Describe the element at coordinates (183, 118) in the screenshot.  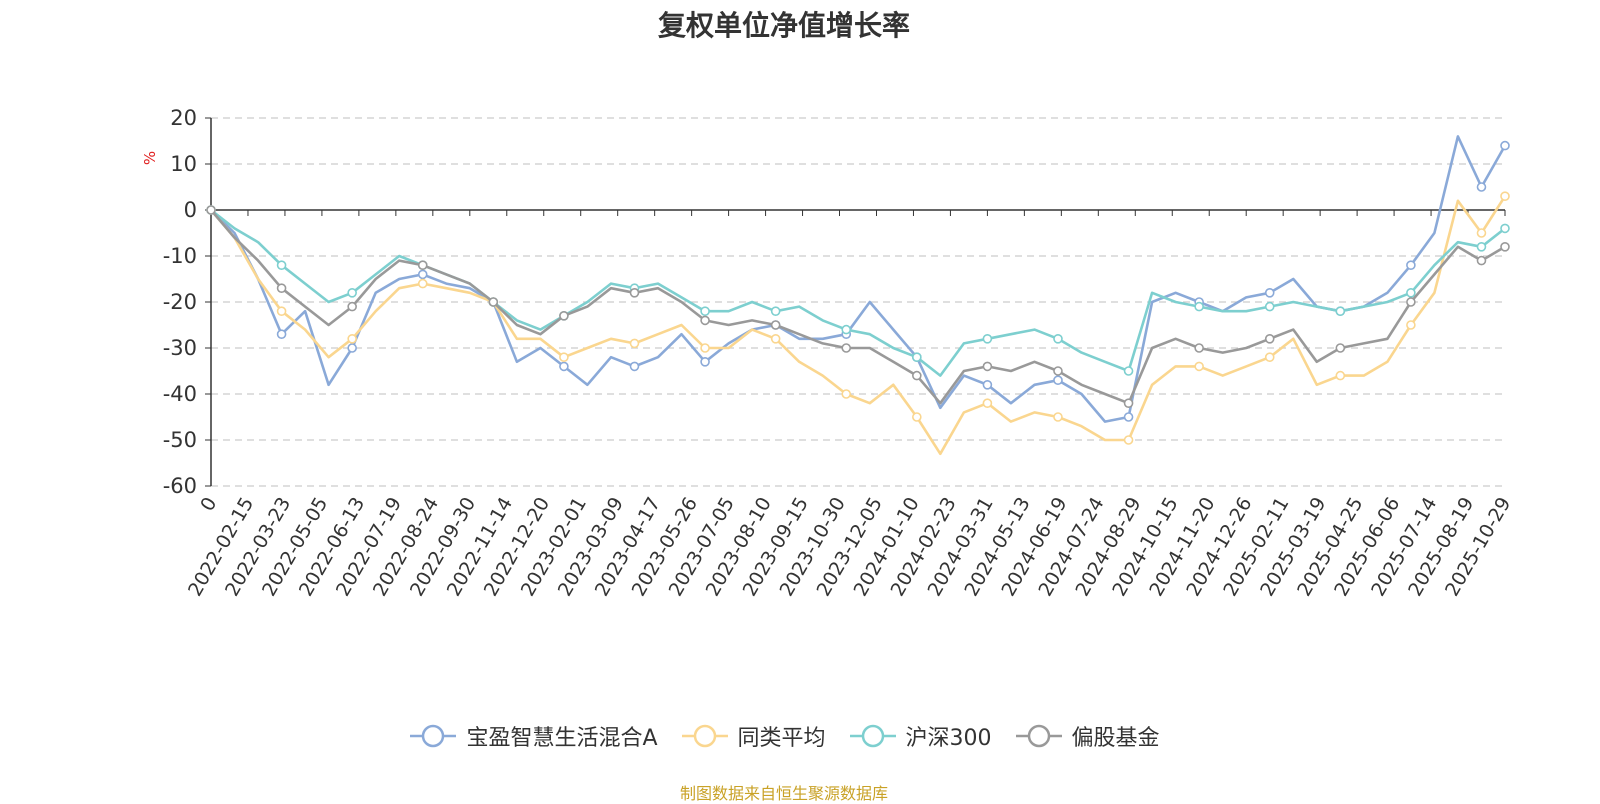
I see `y-tick-label: 20` at that location.